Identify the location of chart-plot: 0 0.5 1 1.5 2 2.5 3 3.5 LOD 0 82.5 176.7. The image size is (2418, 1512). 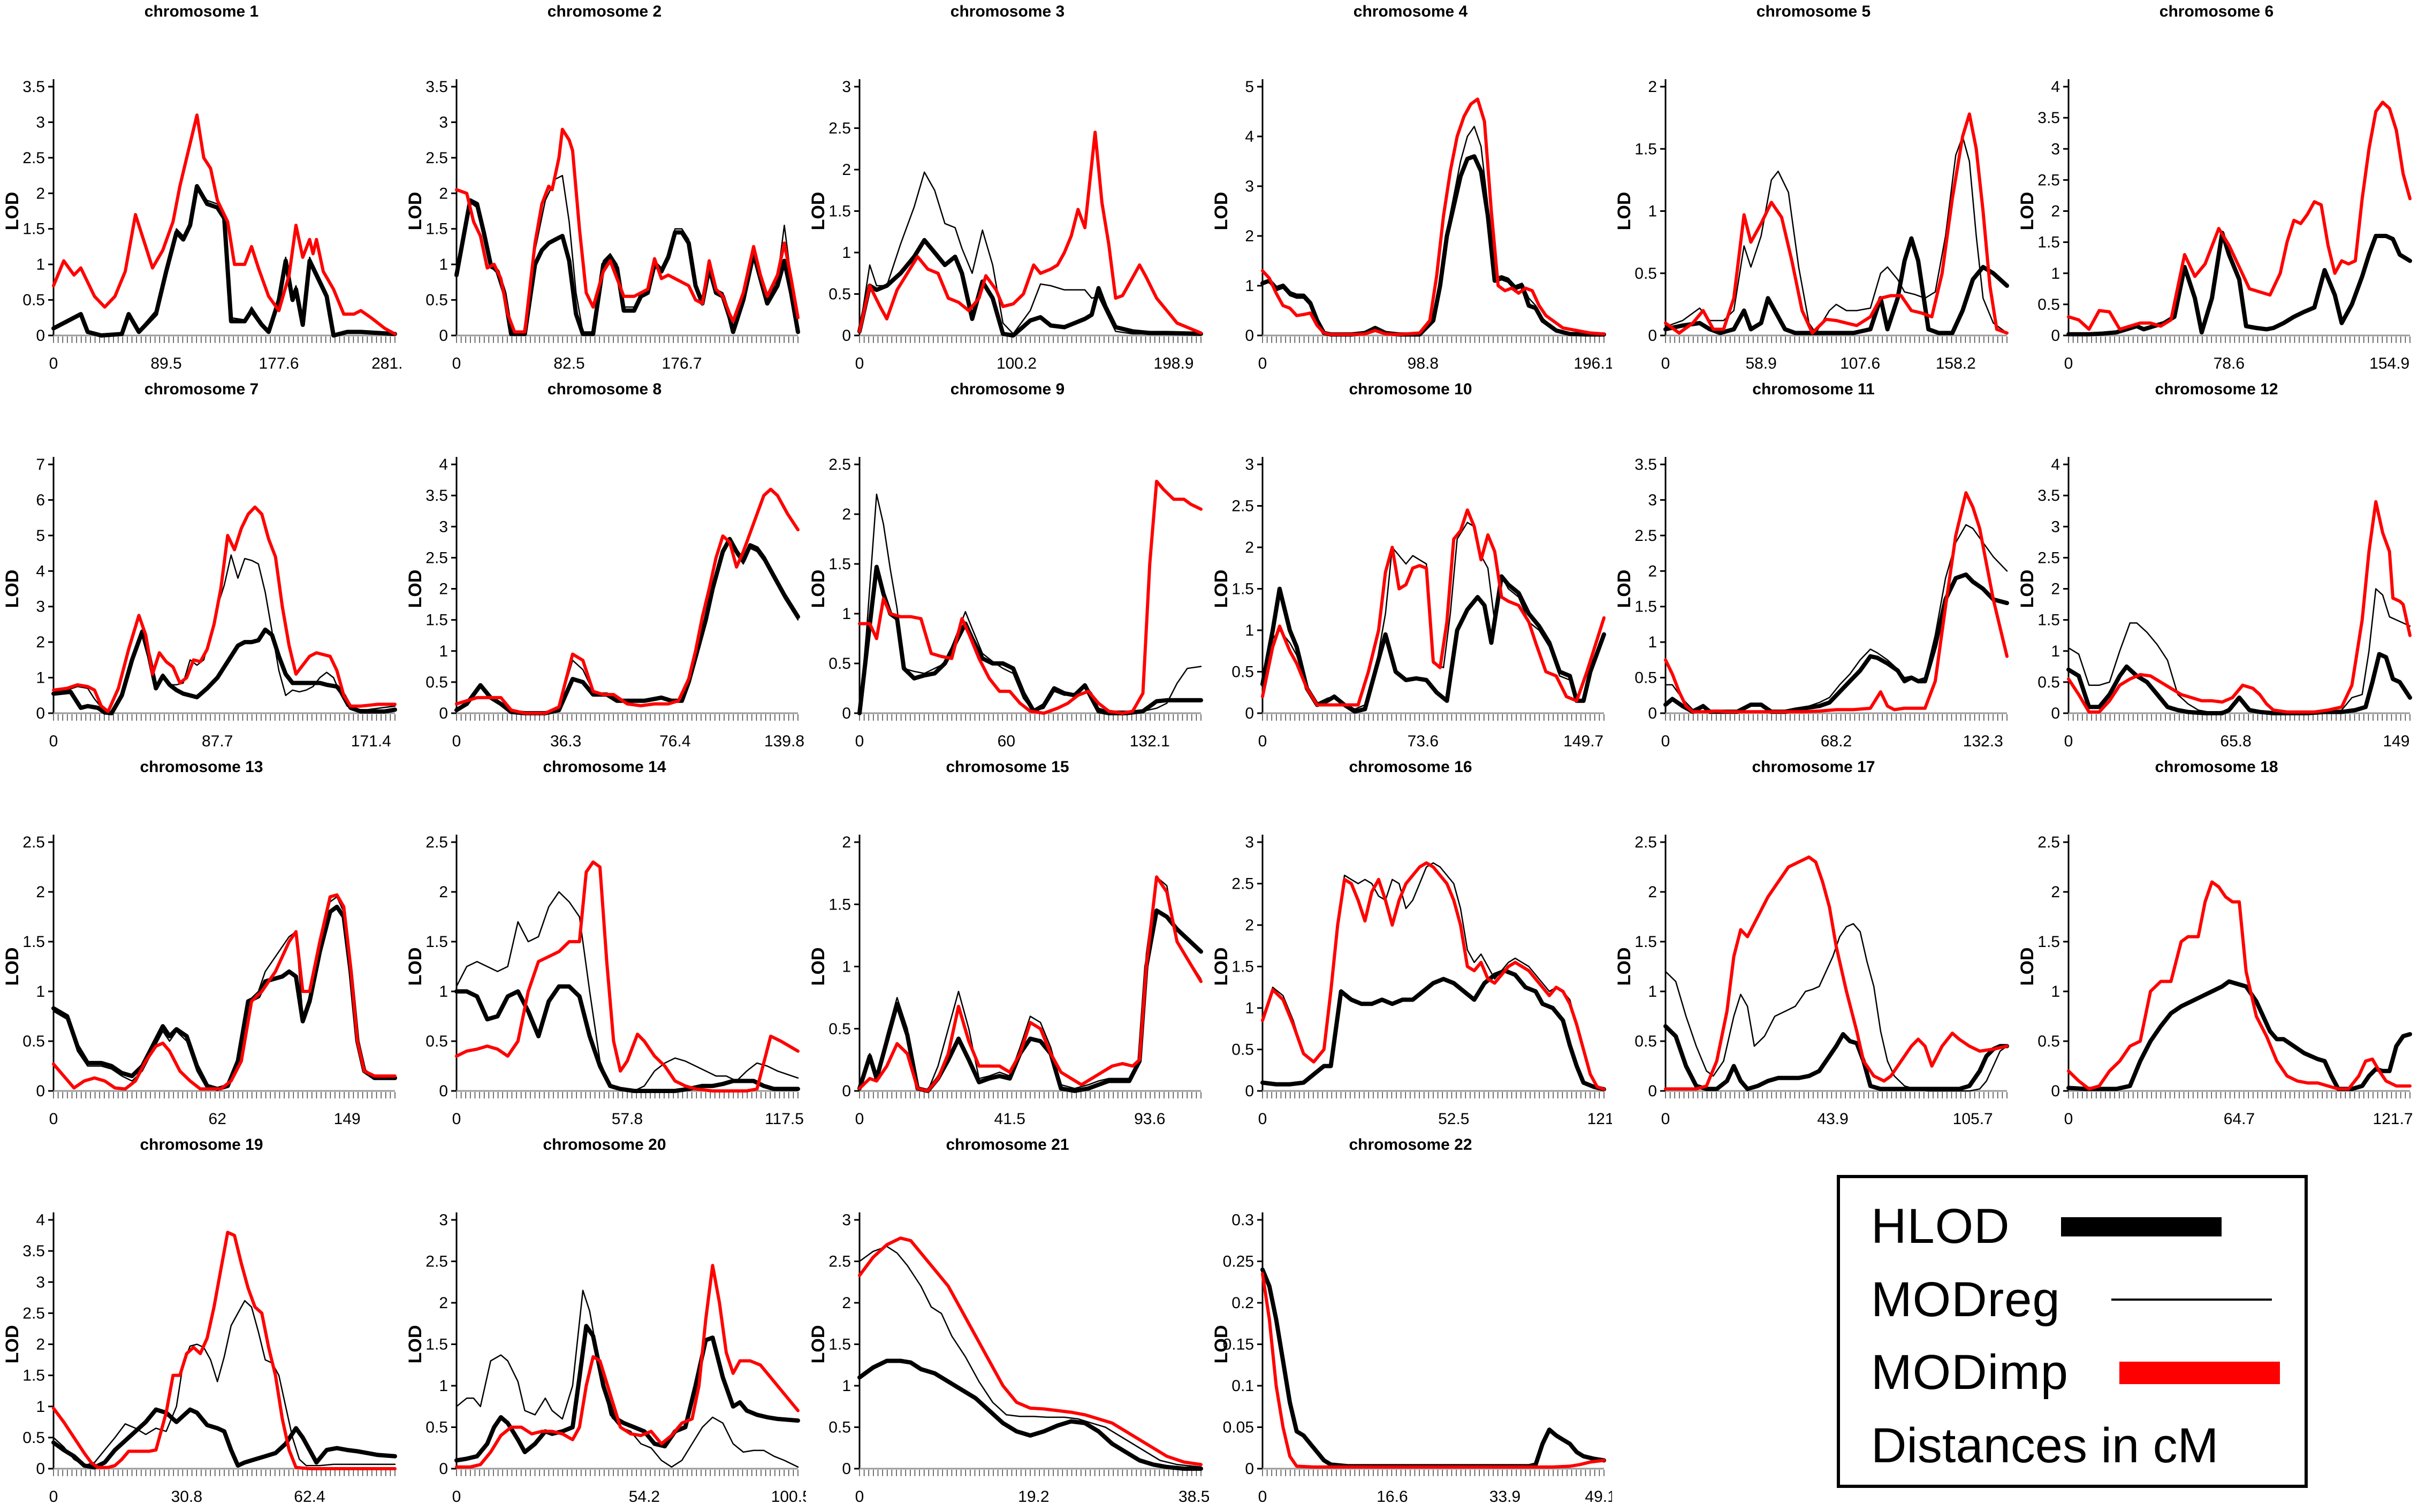
(602, 225).